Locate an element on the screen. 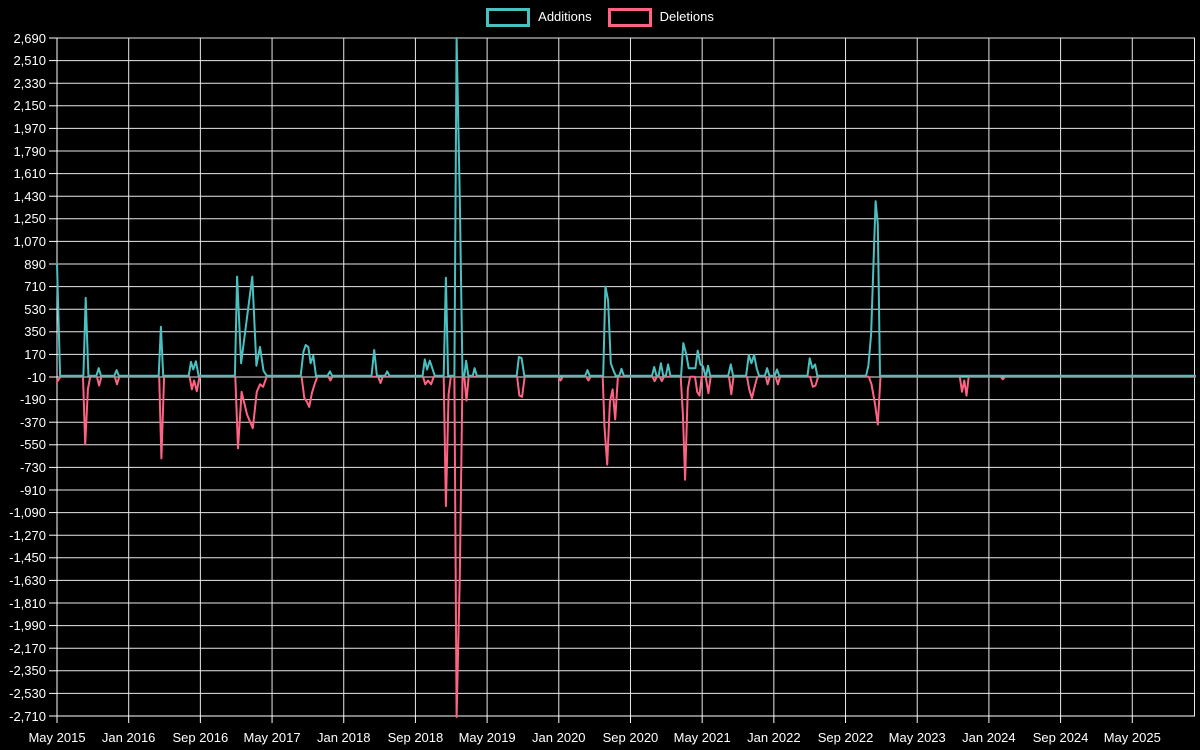 The image size is (1200, 750). y-tick-label: -2,350 is located at coordinates (27, 671).